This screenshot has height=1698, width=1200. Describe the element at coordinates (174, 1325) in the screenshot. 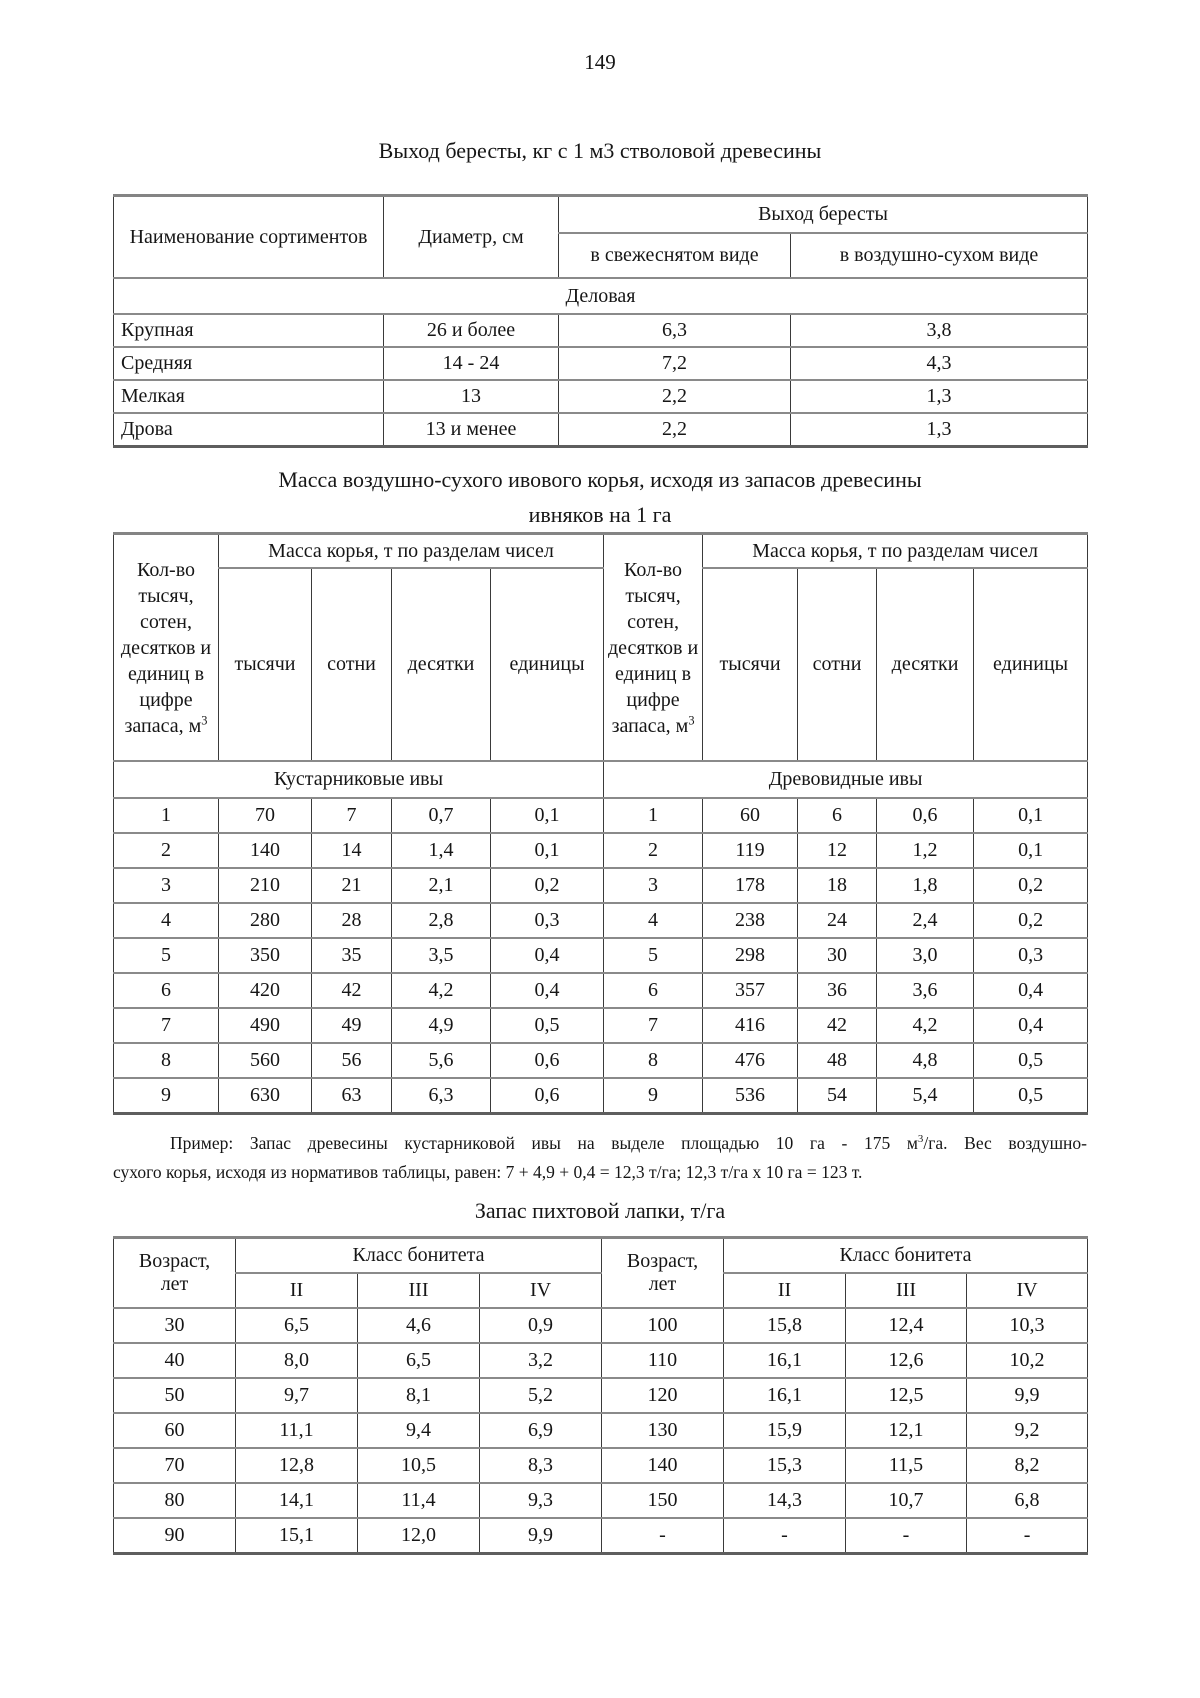

I see `table-cell: 30` at that location.